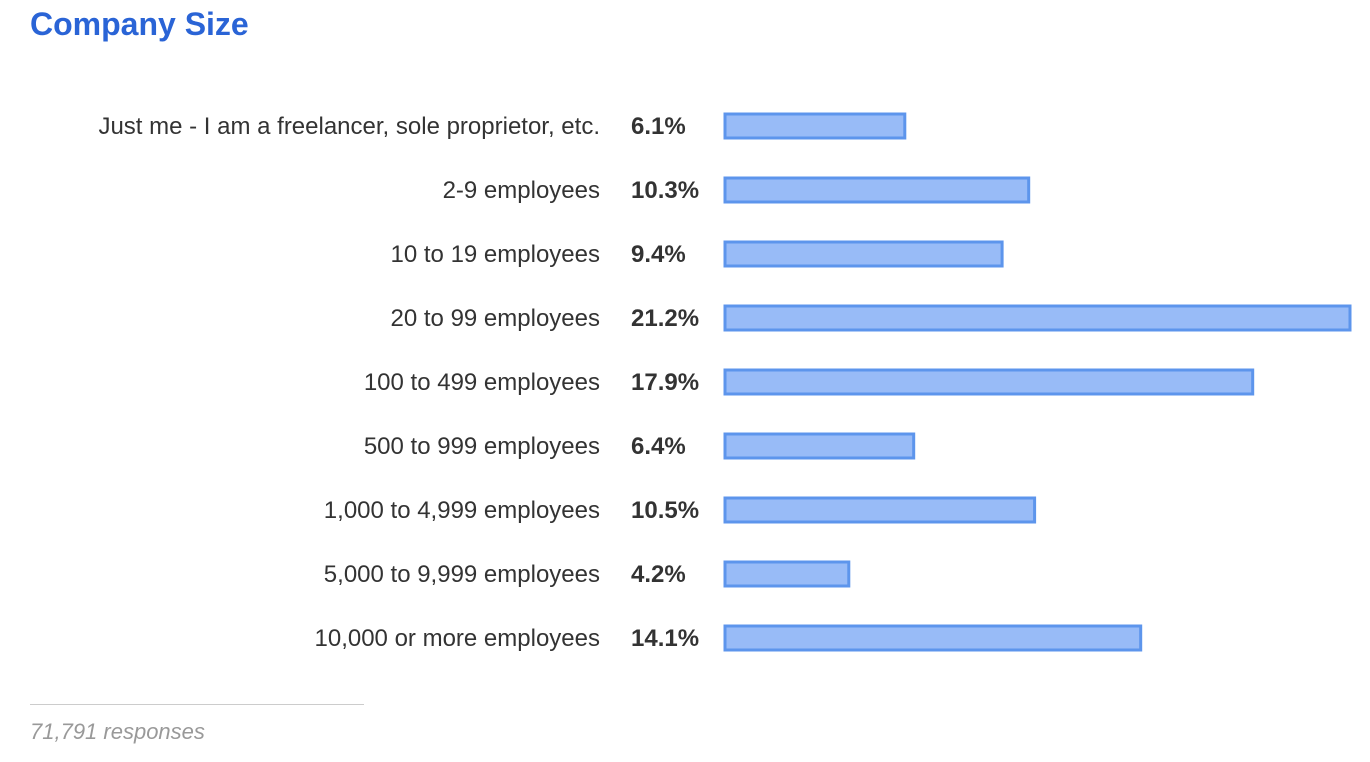 The width and height of the screenshot is (1370, 762). What do you see at coordinates (482, 382) in the screenshot?
I see `category-label: 100 to 499 employees` at bounding box center [482, 382].